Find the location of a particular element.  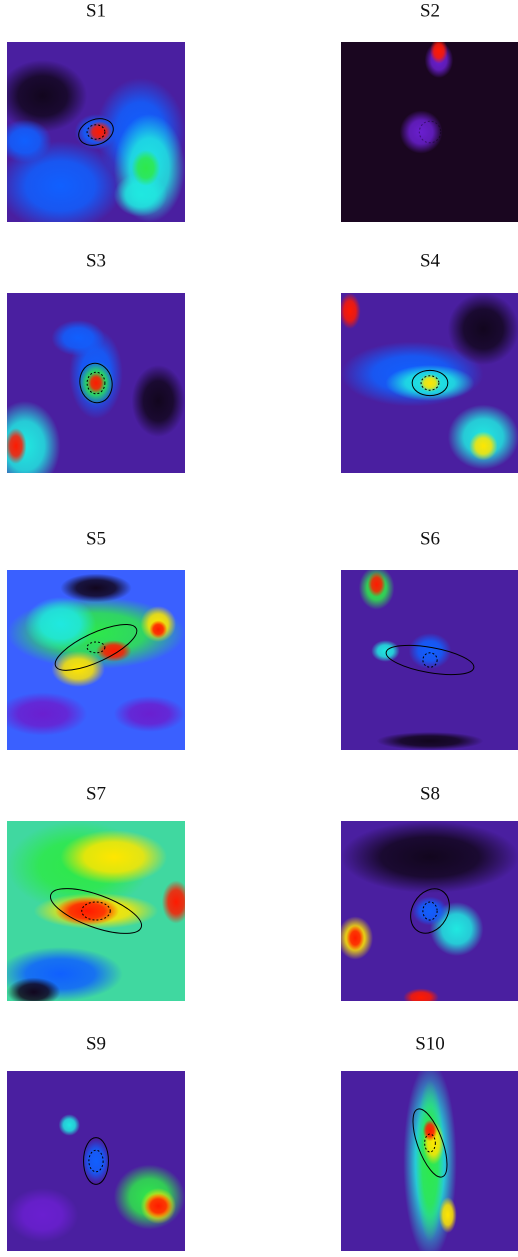

panel-label: S2 is located at coordinates (430, 10).